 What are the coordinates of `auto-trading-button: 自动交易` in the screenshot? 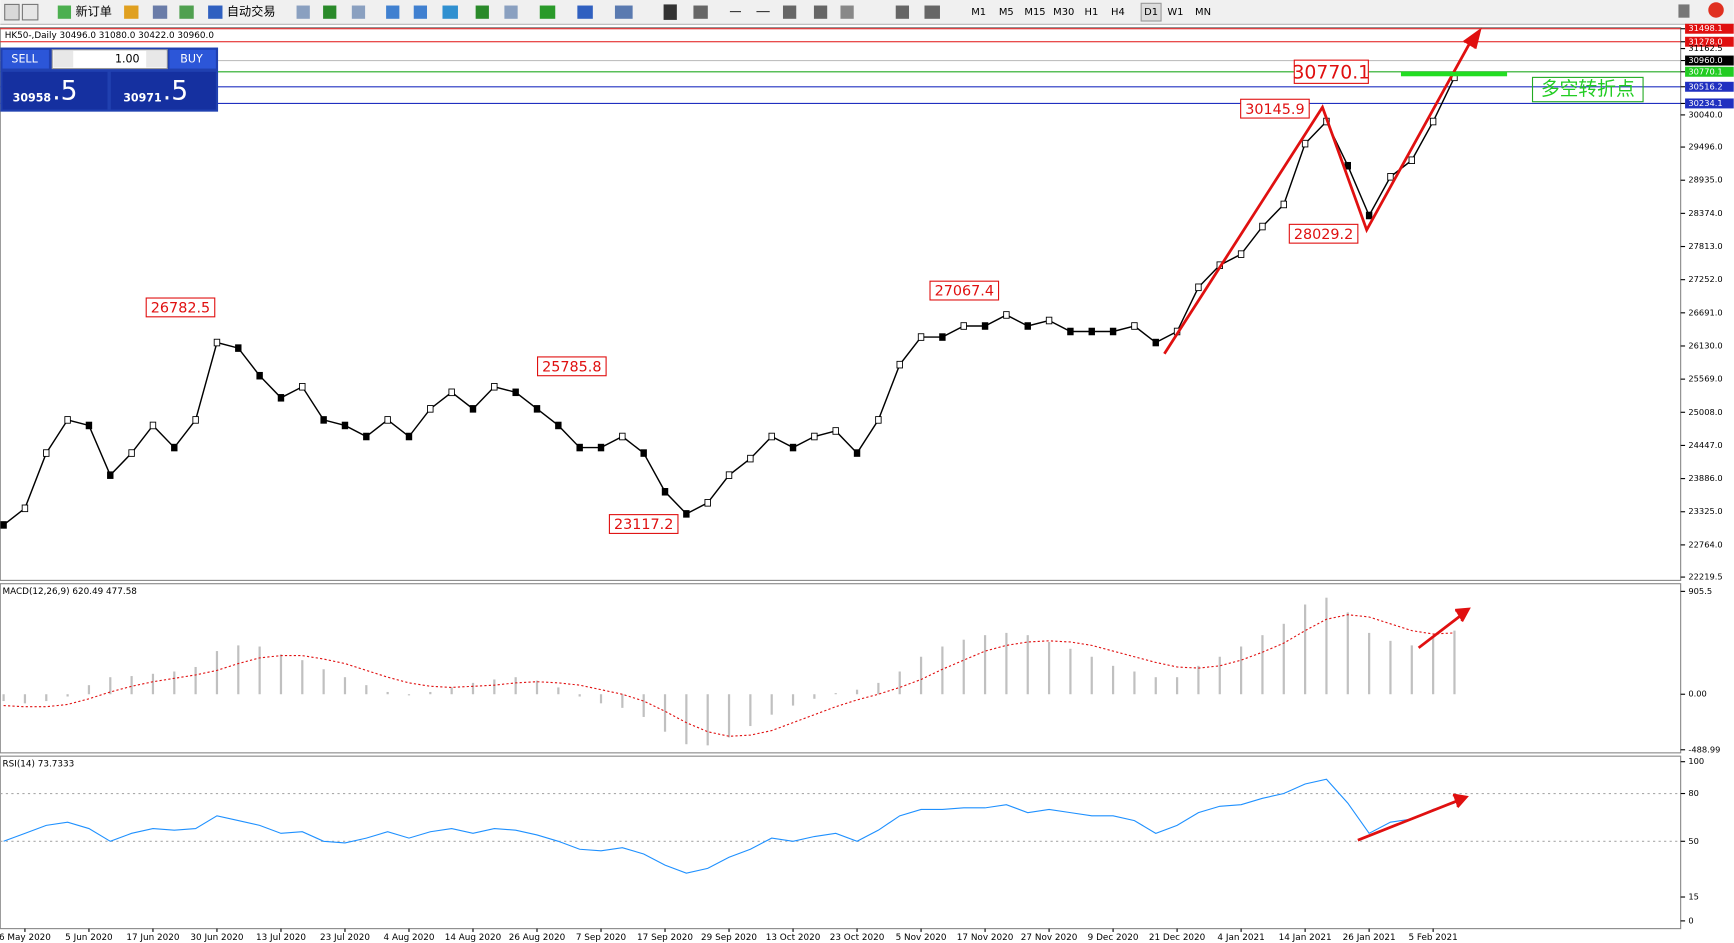 It's located at (251, 11).